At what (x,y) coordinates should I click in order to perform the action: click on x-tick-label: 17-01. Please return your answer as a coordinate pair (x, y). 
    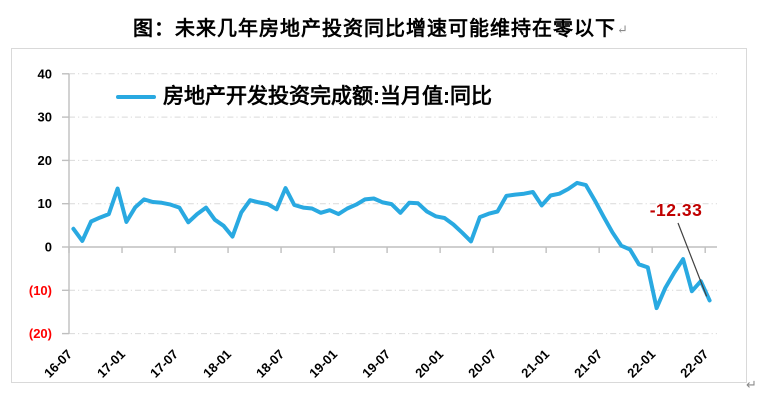
    Looking at the image, I should click on (111, 364).